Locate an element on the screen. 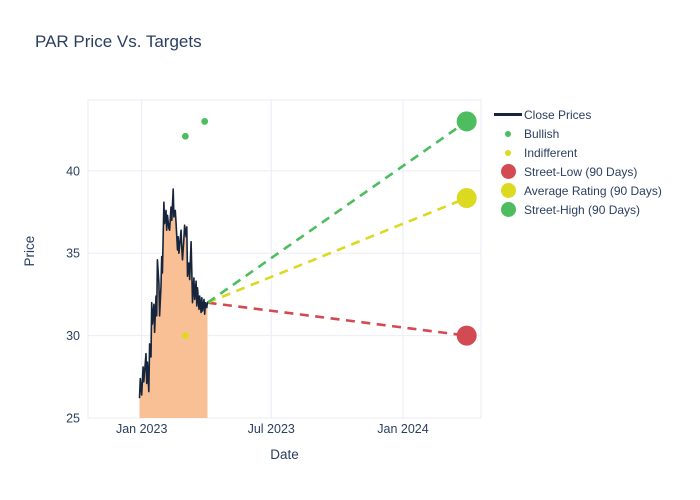  legend-label: Street-High (90 Days) is located at coordinates (582, 209).